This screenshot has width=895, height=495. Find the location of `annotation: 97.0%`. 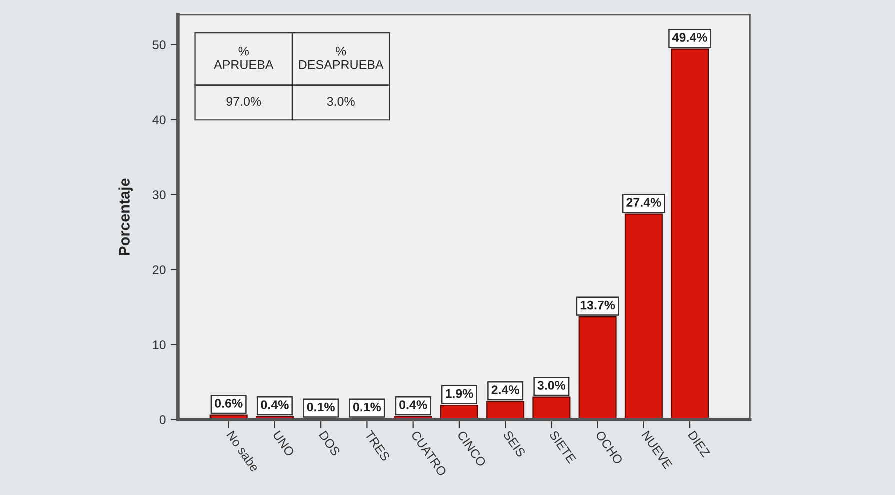

annotation: 97.0% is located at coordinates (244, 101).